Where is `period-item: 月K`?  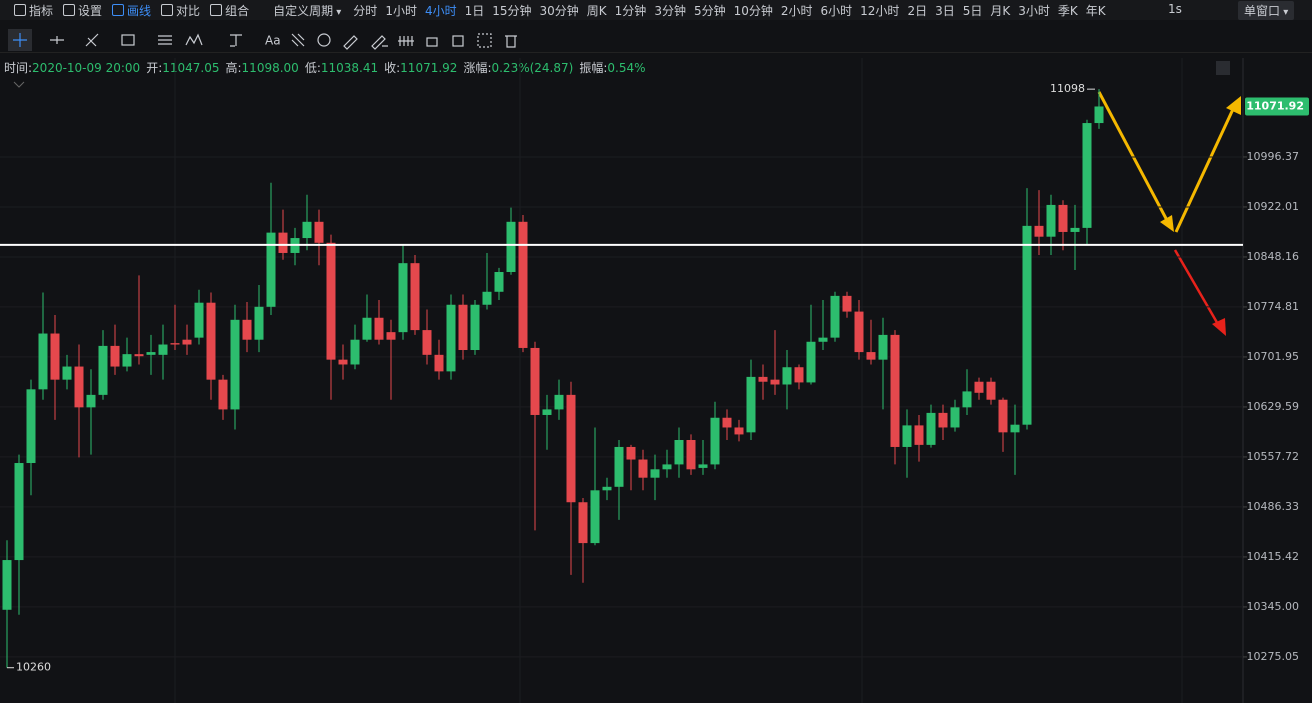 period-item: 月K is located at coordinates (1000, 10).